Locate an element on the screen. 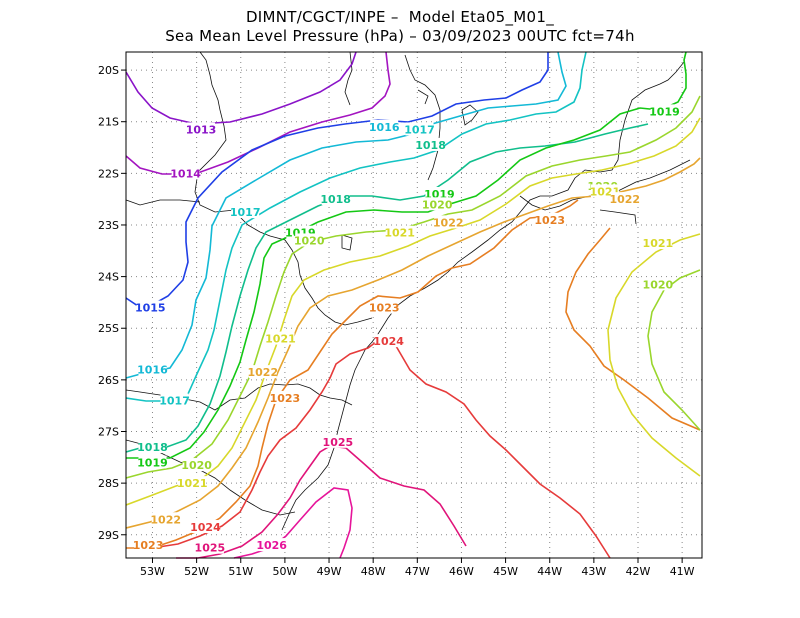 The image size is (800, 618). contour-label: 1025 is located at coordinates (338, 442).